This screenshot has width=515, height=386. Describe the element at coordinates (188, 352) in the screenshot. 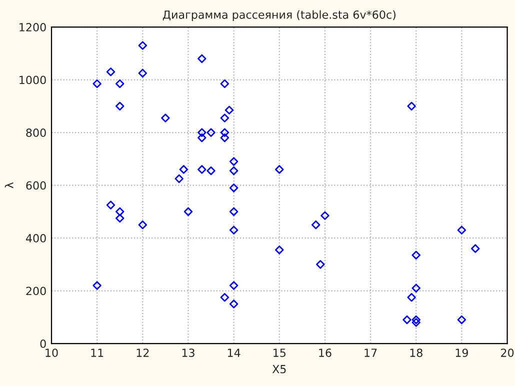

I see `x-tick-label: 13` at that location.